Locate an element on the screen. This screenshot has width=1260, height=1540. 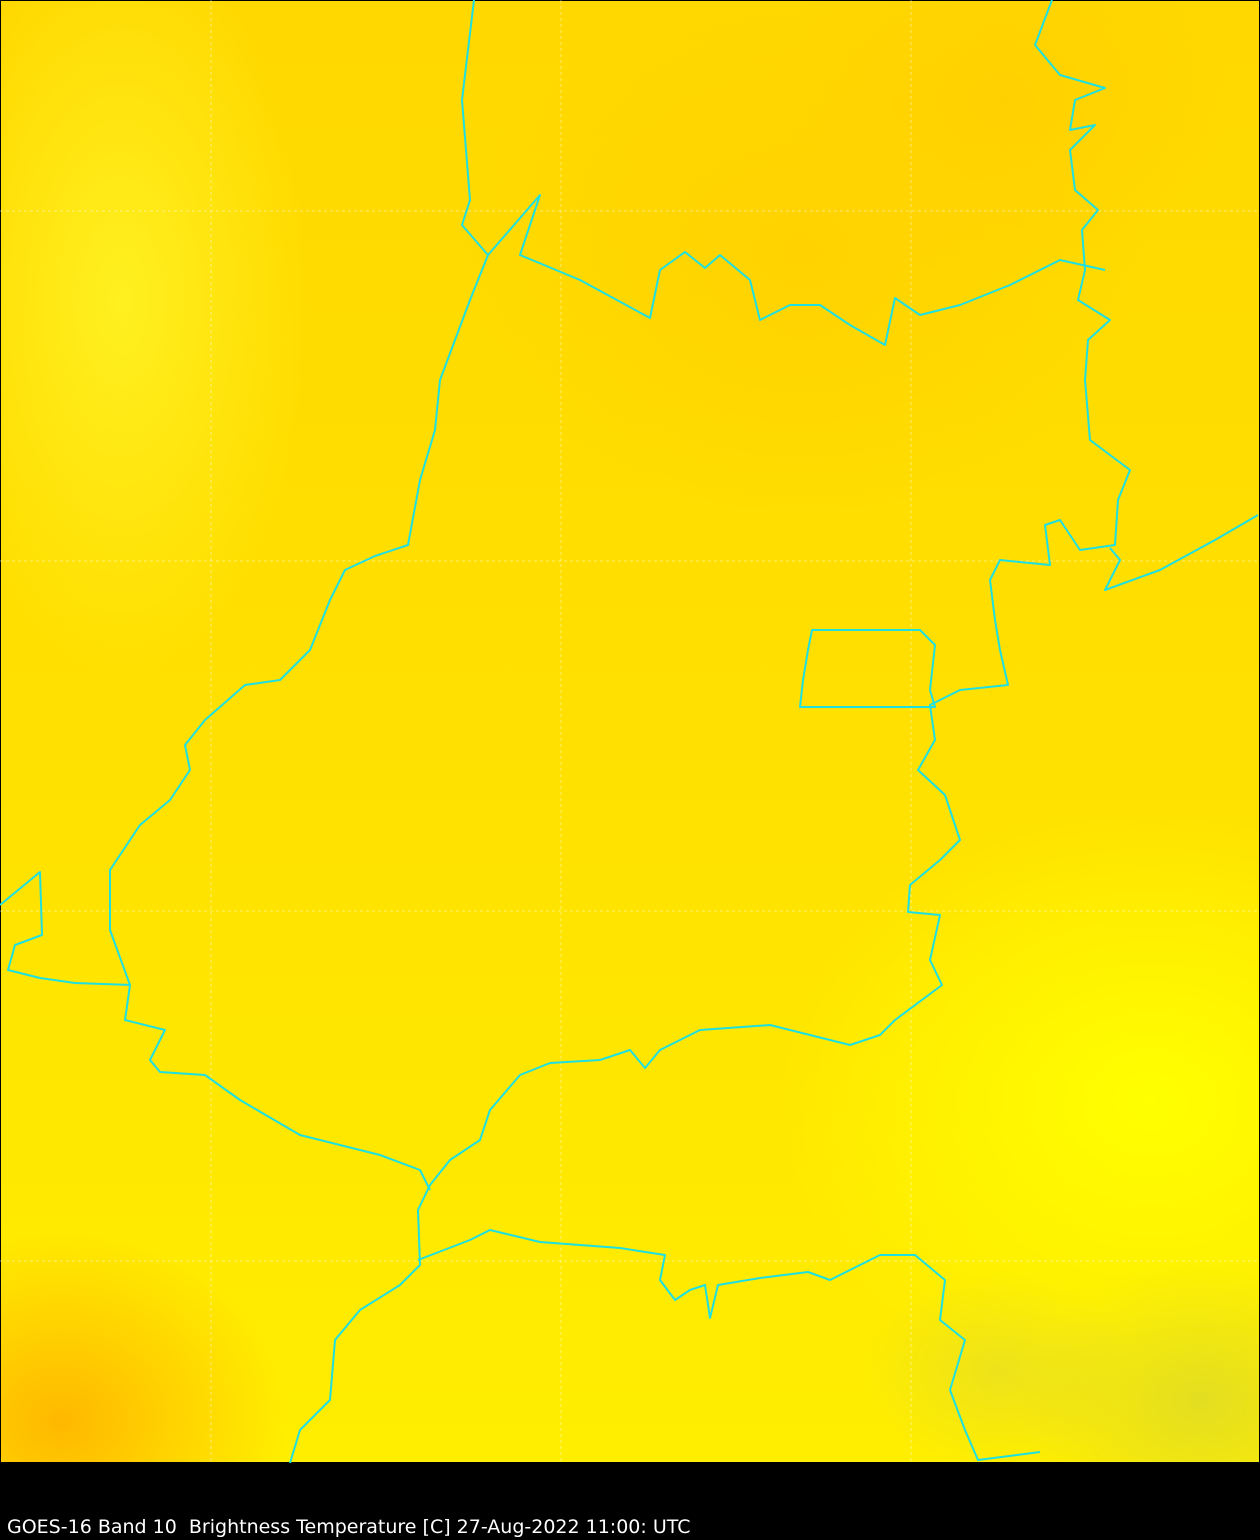
district-boundary is located at coordinates (867, 668).